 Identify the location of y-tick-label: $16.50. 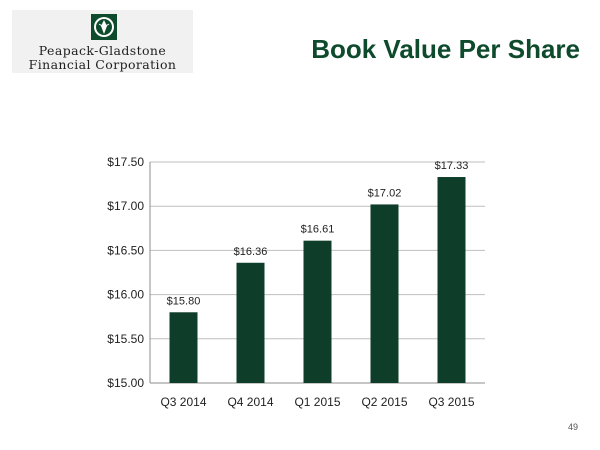
(125, 250).